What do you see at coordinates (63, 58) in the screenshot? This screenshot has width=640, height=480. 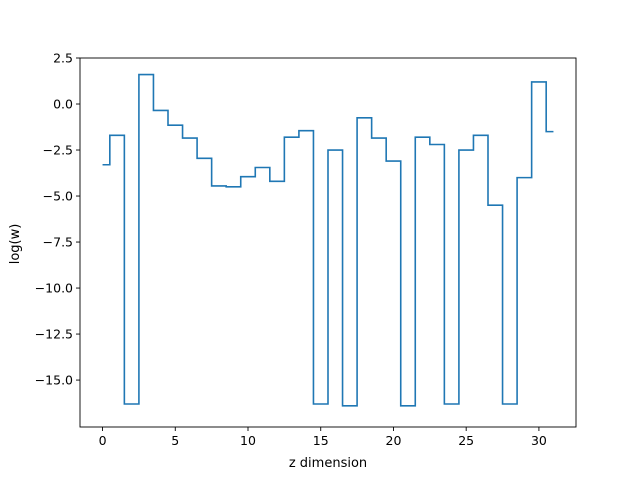 I see `y-tick-label: 2.5` at bounding box center [63, 58].